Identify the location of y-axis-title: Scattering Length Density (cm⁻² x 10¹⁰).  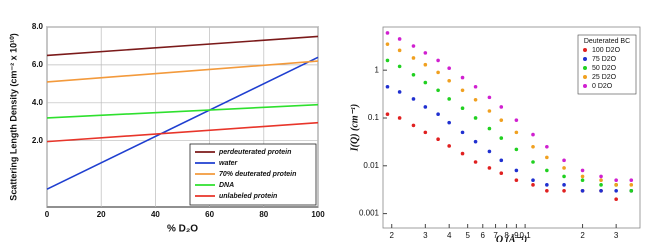
(13, 116).